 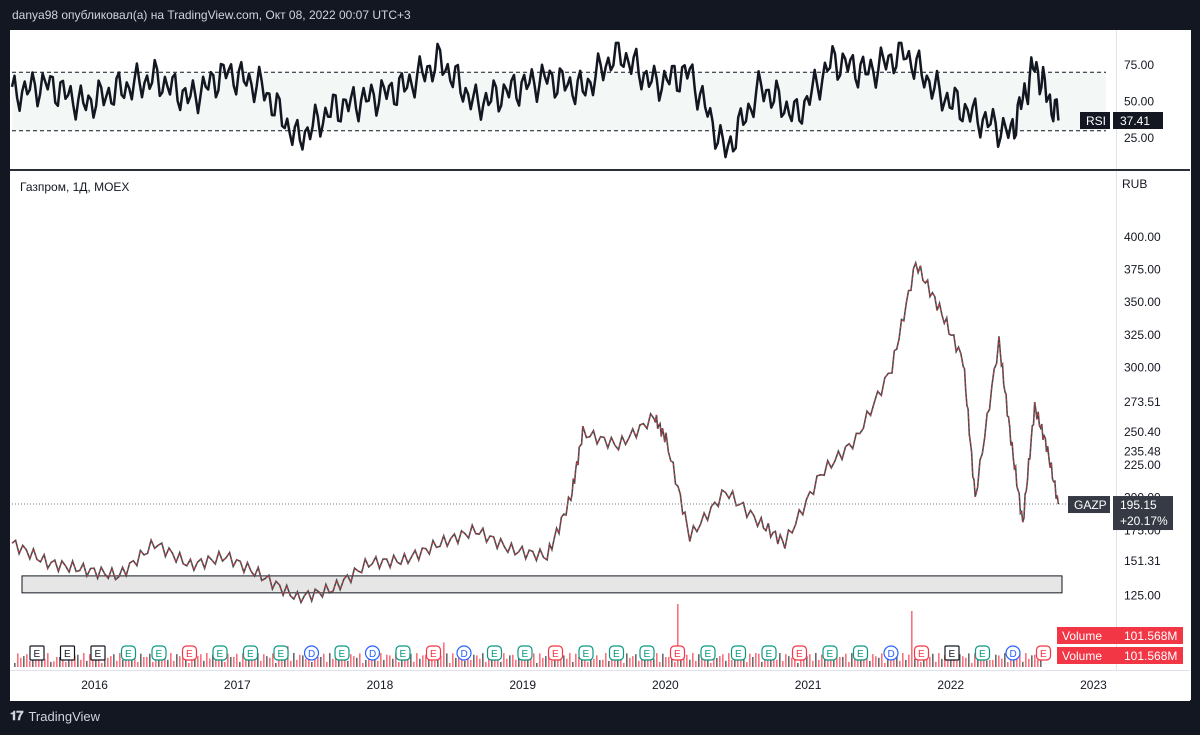 I want to click on x-tick-3: 2019, so click(x=522, y=685).